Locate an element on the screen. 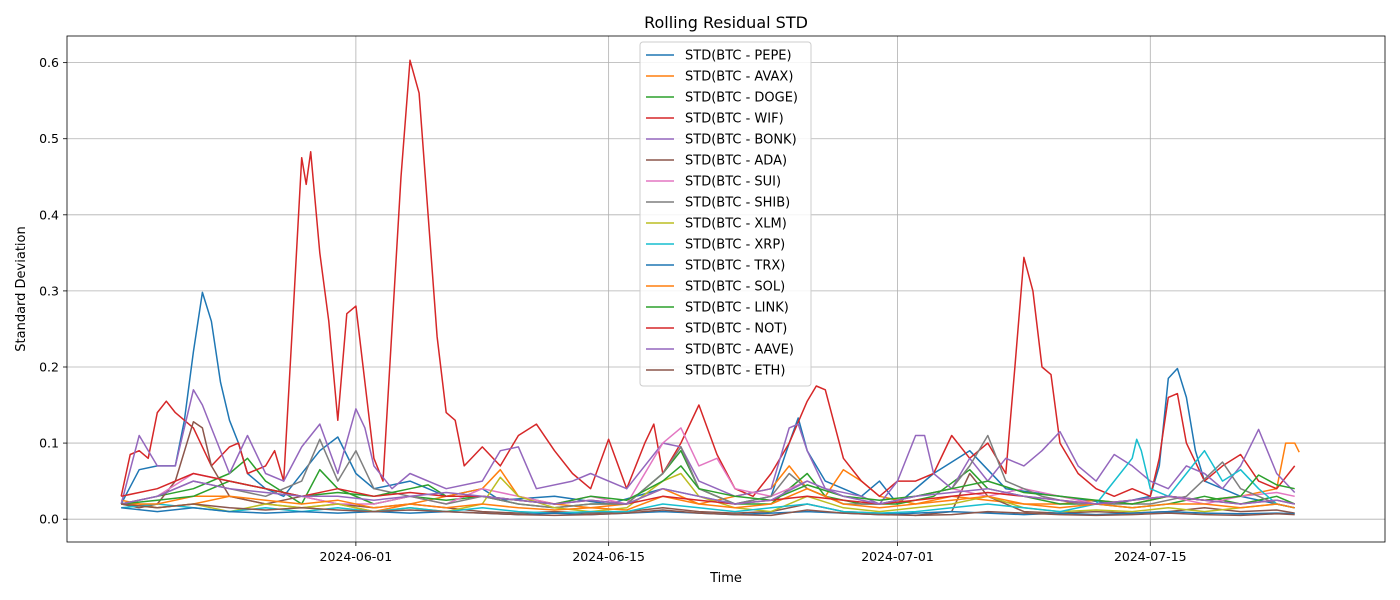 The image size is (1400, 600). legend-entry-trx: STD(BTC - TRX) is located at coordinates (735, 266).